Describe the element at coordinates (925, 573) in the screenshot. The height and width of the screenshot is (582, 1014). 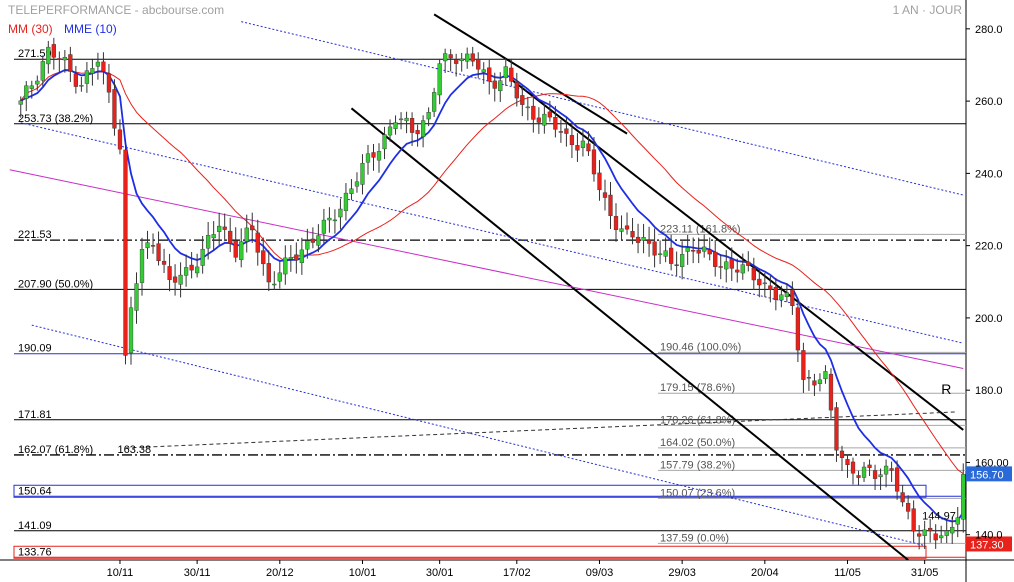
I see `x-tick-label: 31/05` at that location.